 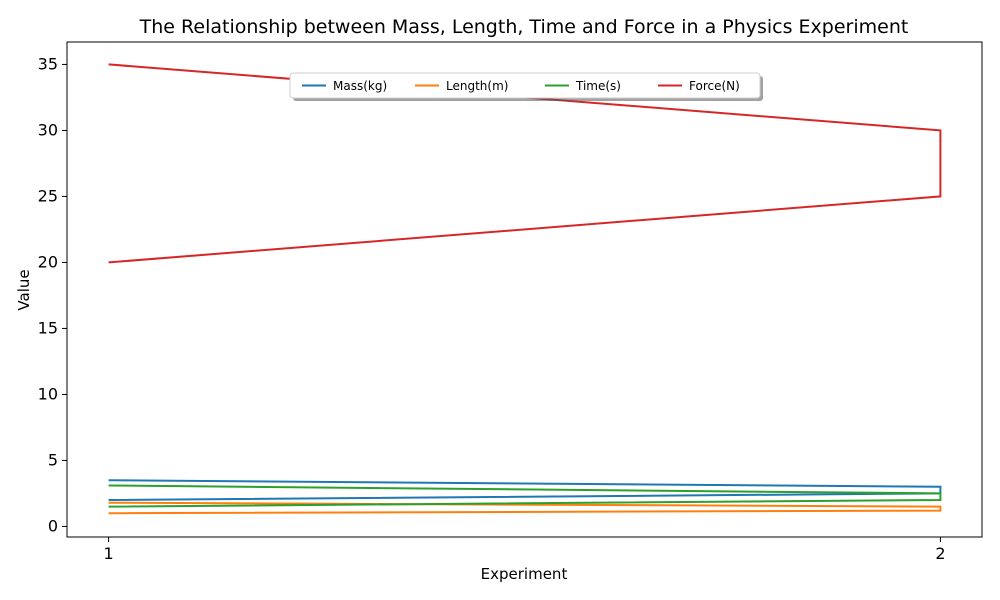 I want to click on series-line-length-m, so click(x=525, y=508).